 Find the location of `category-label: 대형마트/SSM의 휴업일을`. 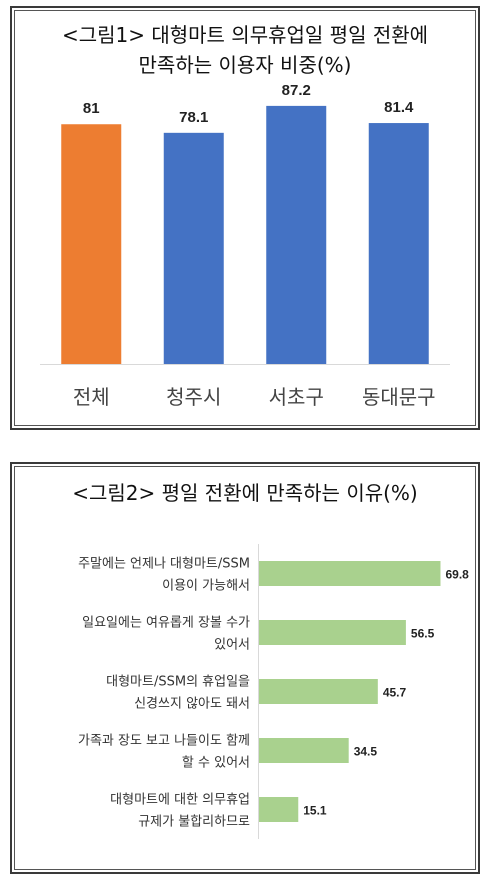

category-label: 대형마트/SSM의 휴업일을 is located at coordinates (178, 682).